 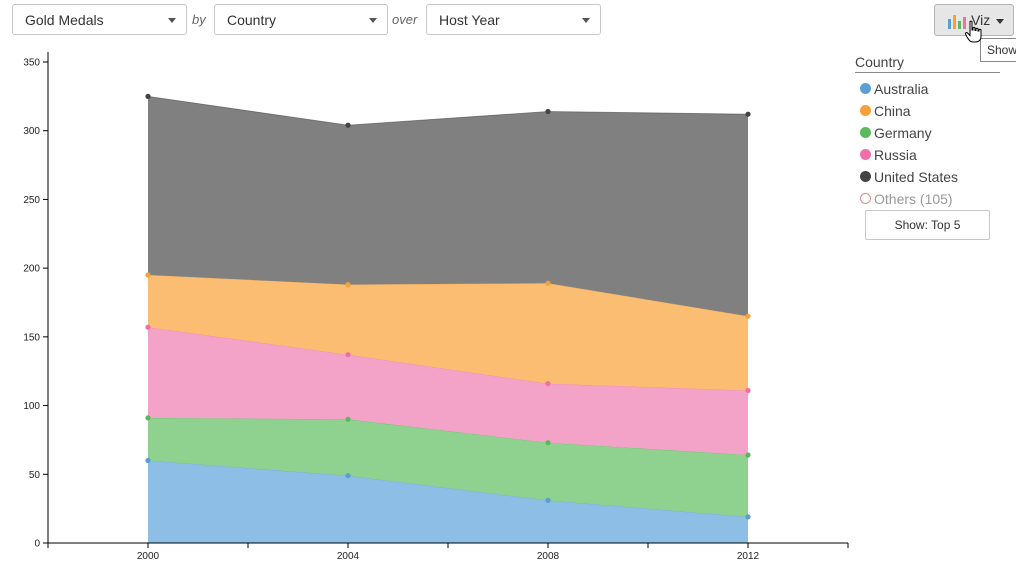 I want to click on y-tick-label: 350, so click(x=31, y=63).